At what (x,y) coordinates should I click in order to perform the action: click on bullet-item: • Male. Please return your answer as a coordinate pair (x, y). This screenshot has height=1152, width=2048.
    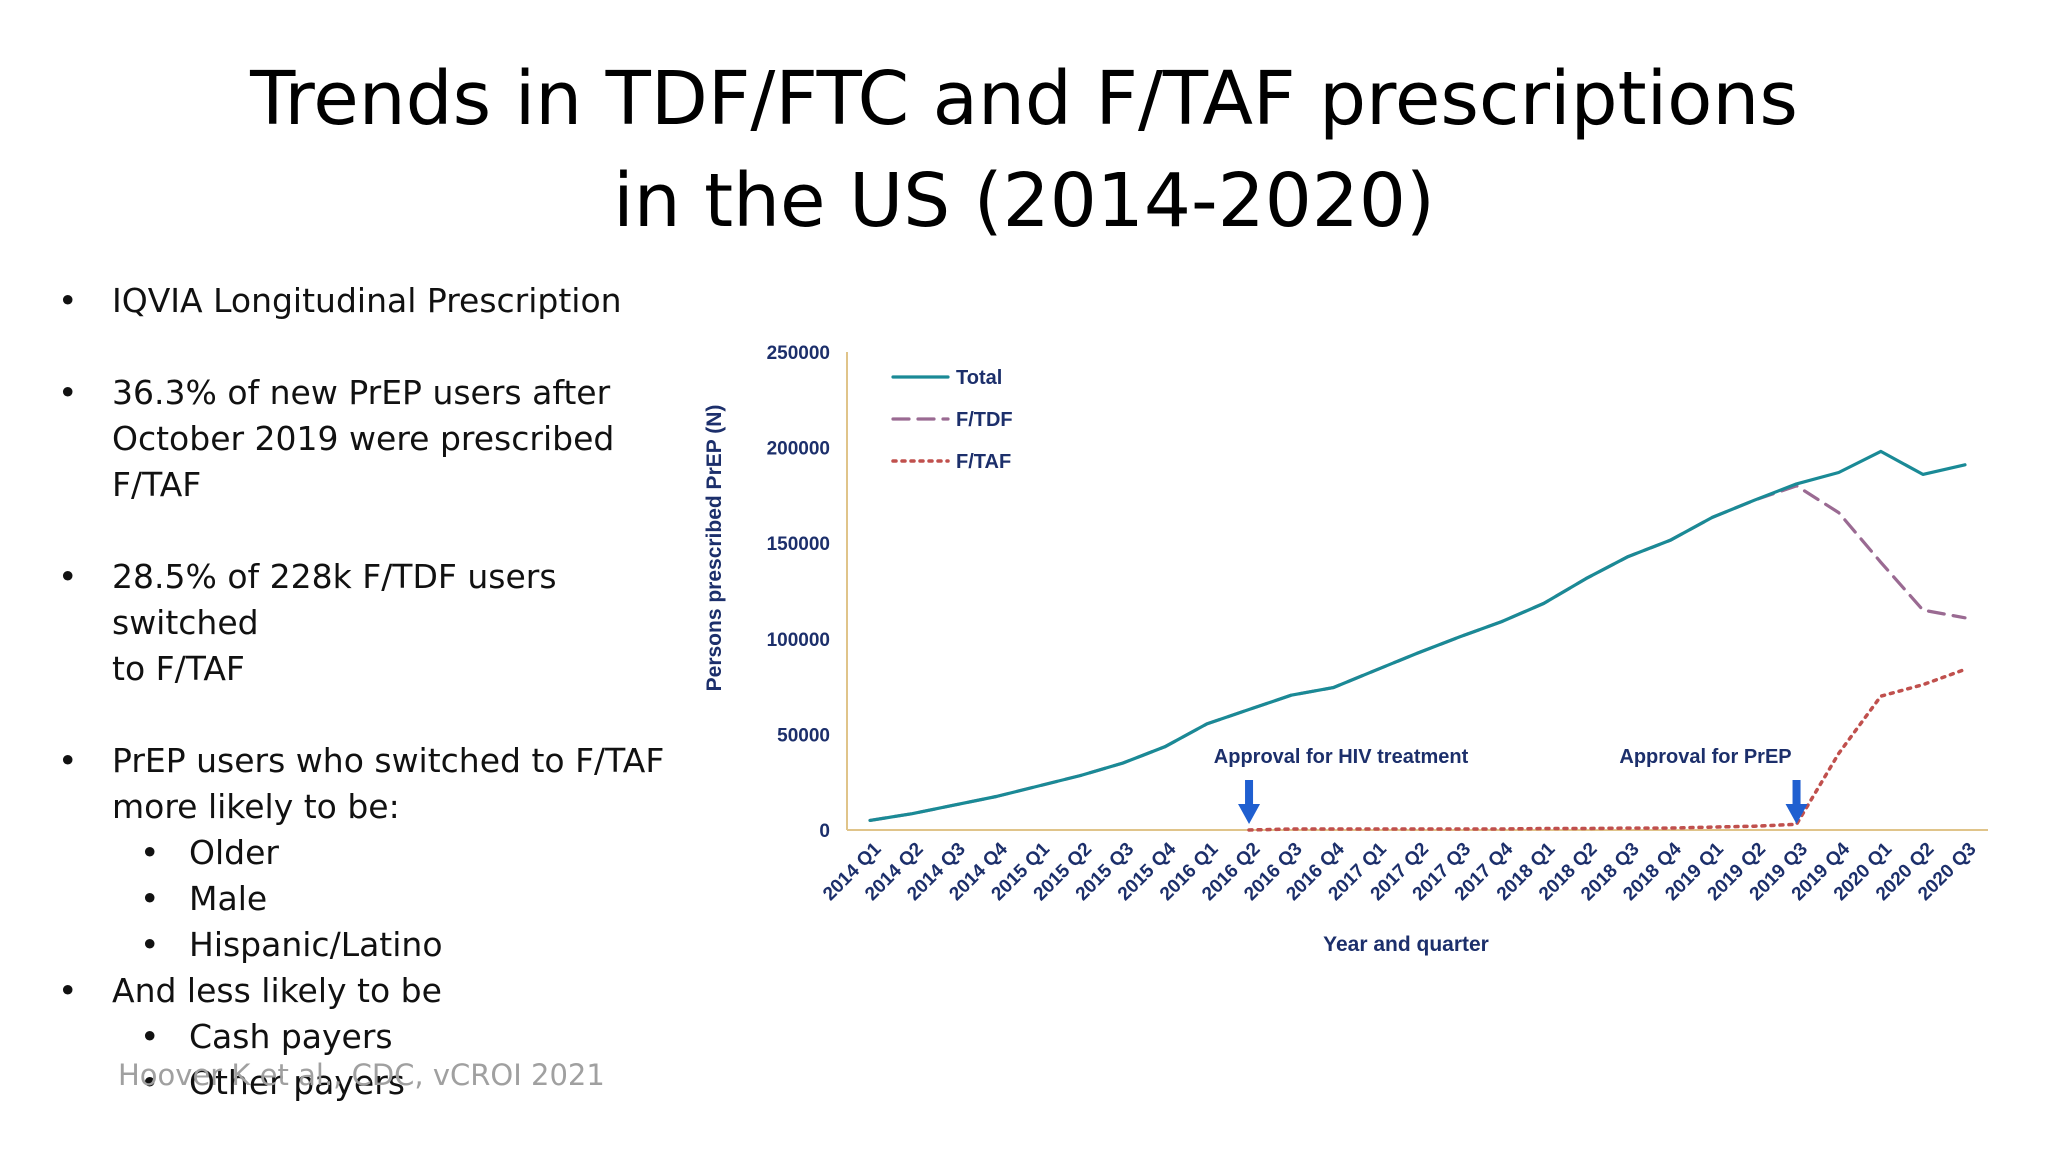
    Looking at the image, I should click on (378, 899).